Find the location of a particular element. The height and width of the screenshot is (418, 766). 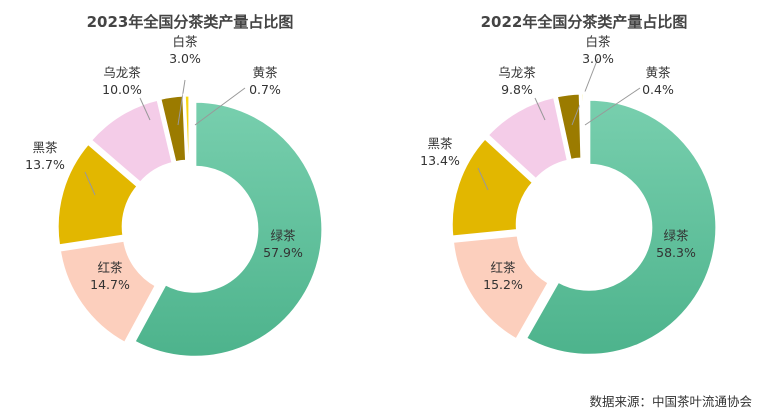

slice-value-label: 0.7% is located at coordinates (265, 89).